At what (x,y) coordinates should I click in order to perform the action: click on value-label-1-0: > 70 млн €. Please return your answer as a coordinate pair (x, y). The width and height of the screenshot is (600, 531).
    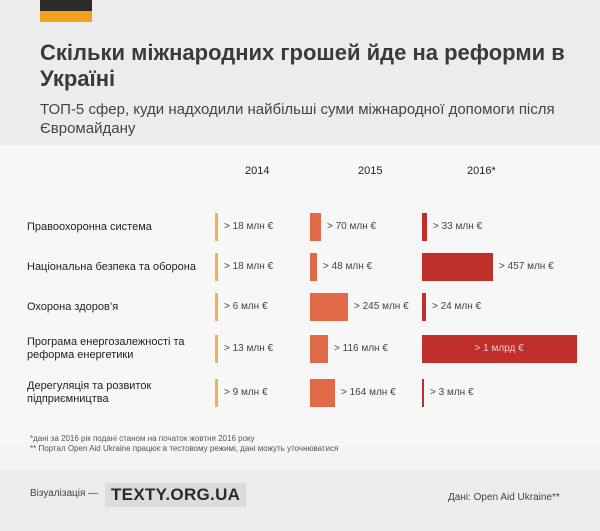
    Looking at the image, I should click on (352, 226).